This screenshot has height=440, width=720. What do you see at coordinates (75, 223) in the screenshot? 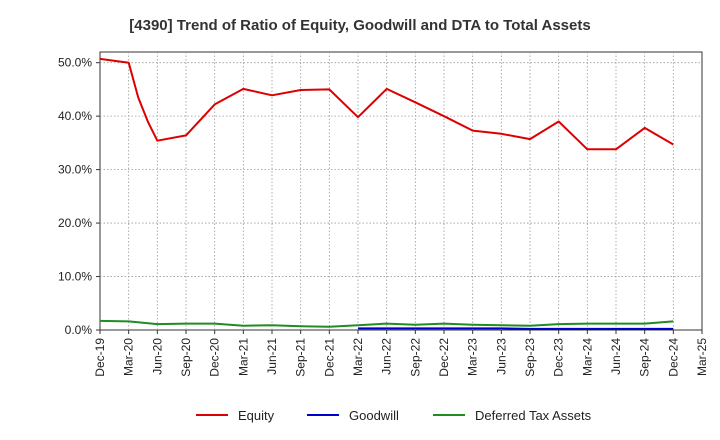
I see `y-tick-label: 20.0%` at bounding box center [75, 223].